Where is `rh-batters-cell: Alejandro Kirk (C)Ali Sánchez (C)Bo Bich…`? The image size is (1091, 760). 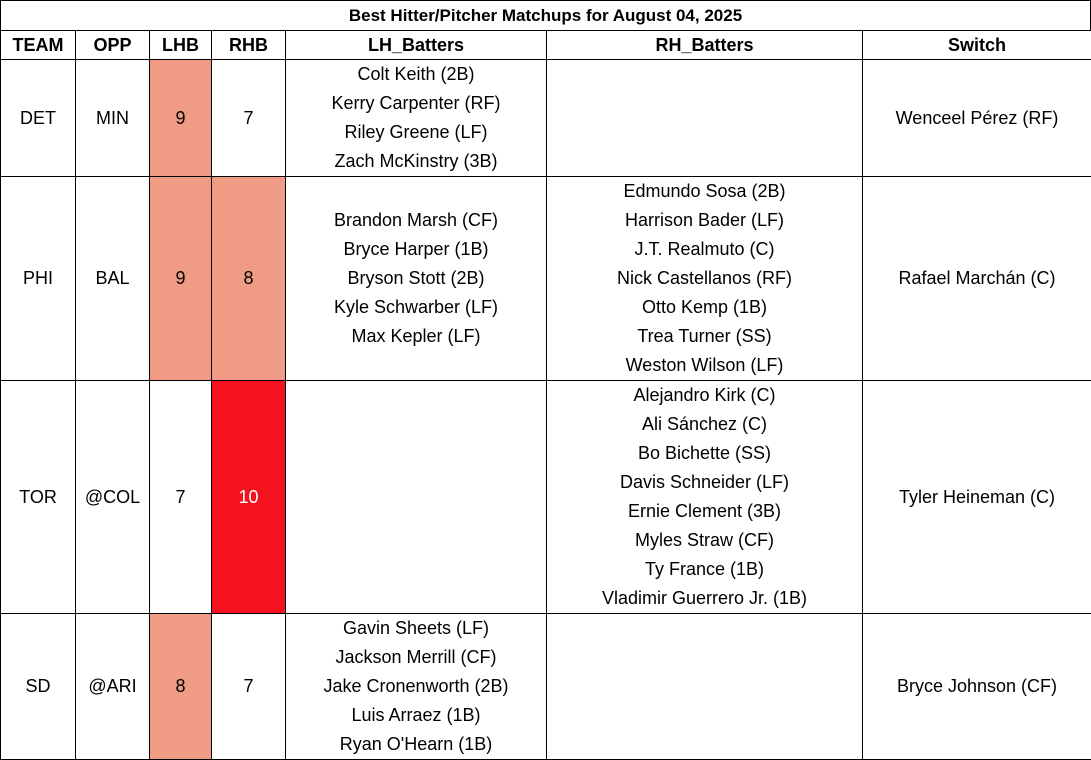
rh-batters-cell: Alejandro Kirk (C)Ali Sánchez (C)Bo Bich… is located at coordinates (705, 497).